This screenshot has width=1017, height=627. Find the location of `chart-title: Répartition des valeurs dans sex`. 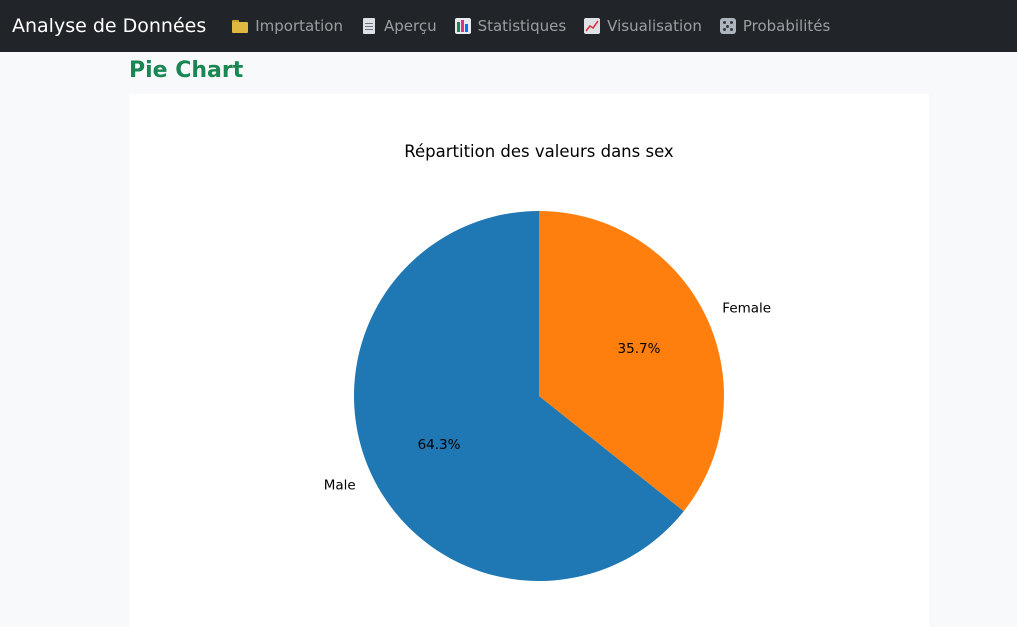

chart-title: Répartition des valeurs dans sex is located at coordinates (539, 151).